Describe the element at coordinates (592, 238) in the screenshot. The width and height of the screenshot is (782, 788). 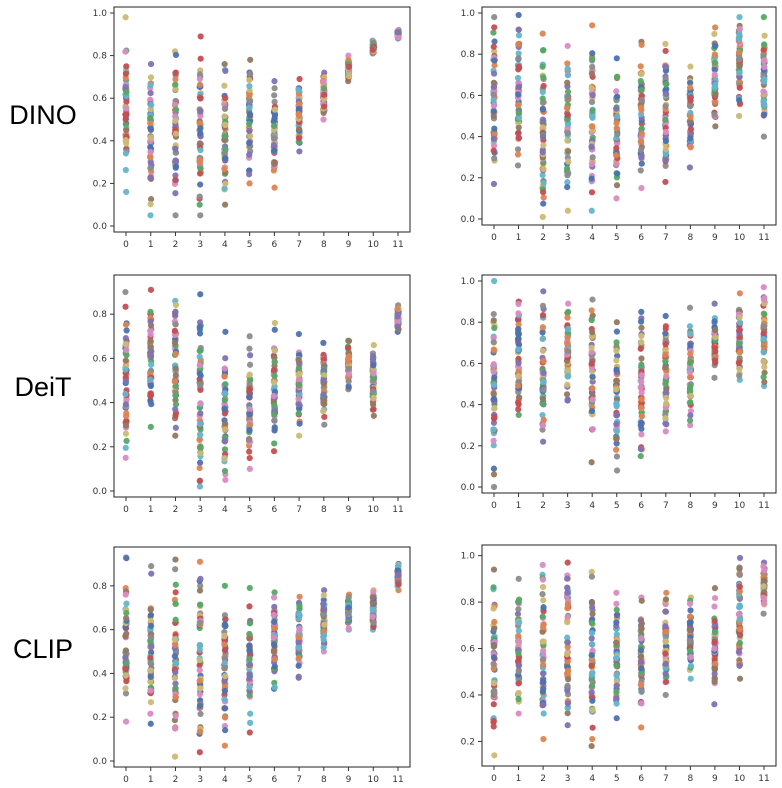
I see `x-tick-label: 4` at that location.